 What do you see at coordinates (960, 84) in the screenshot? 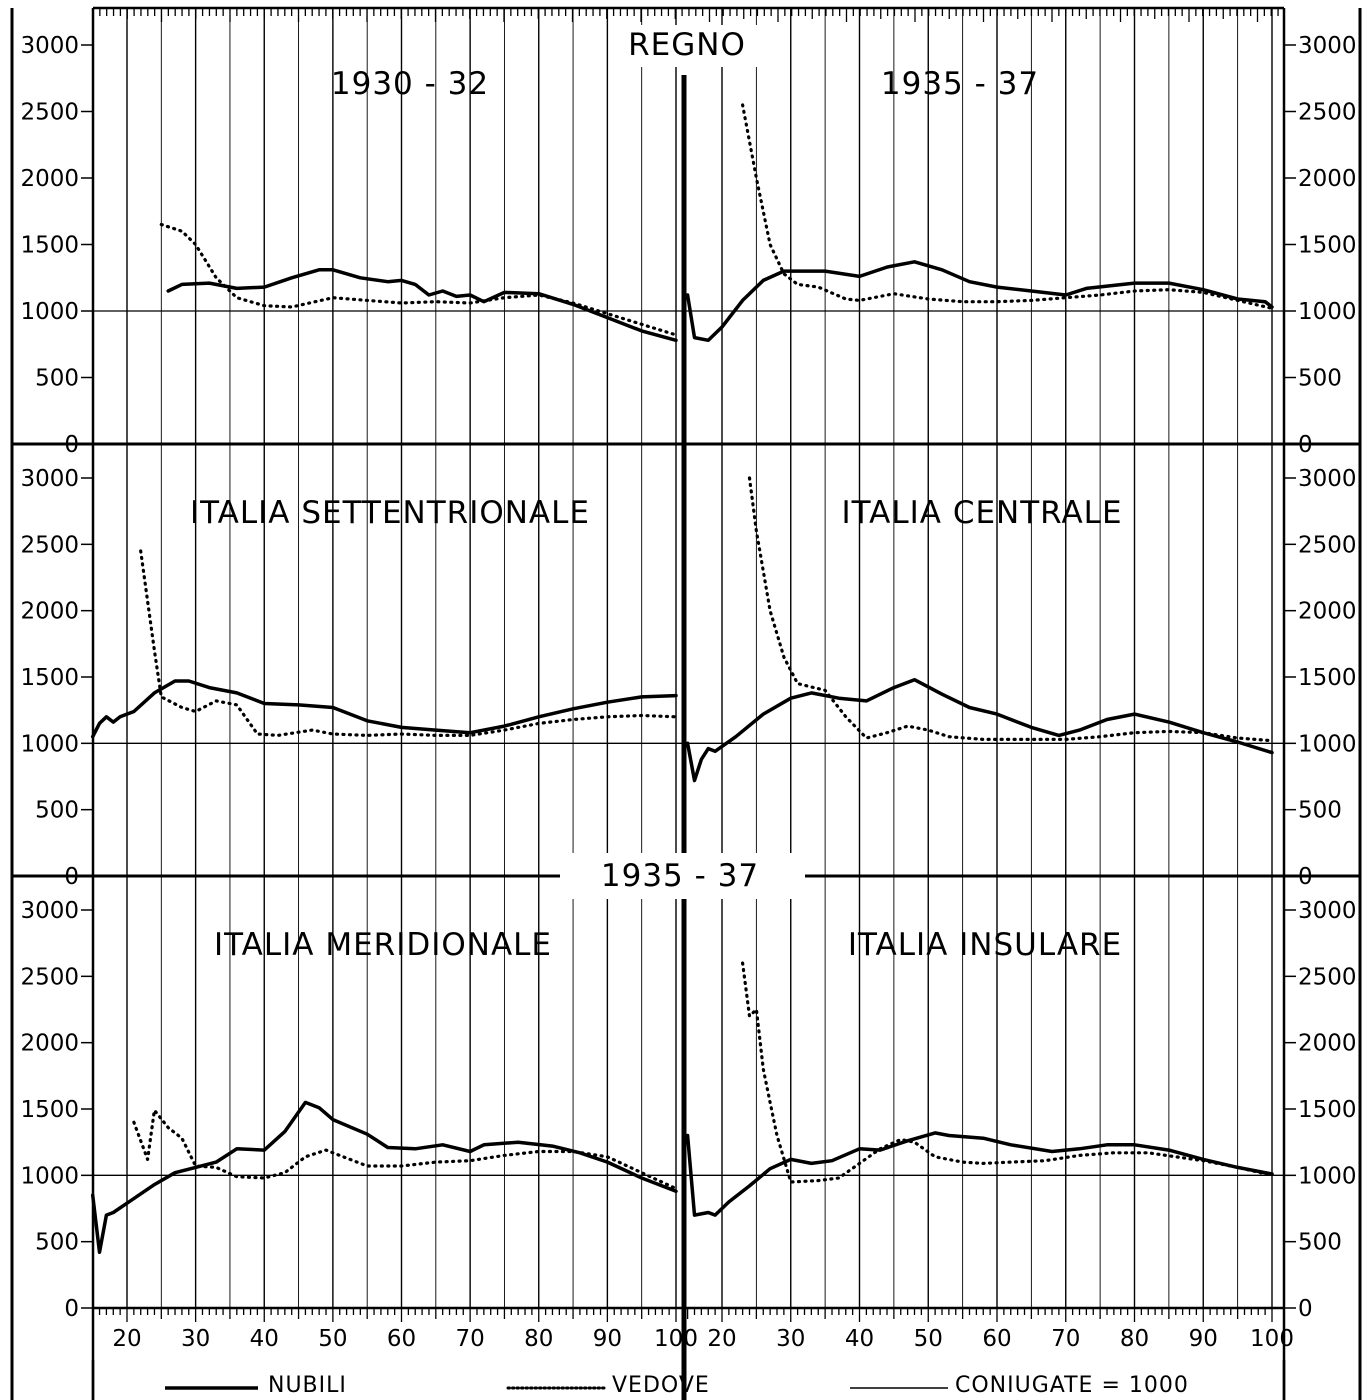
I see `period-right-title: 1935 - 37` at bounding box center [960, 84].